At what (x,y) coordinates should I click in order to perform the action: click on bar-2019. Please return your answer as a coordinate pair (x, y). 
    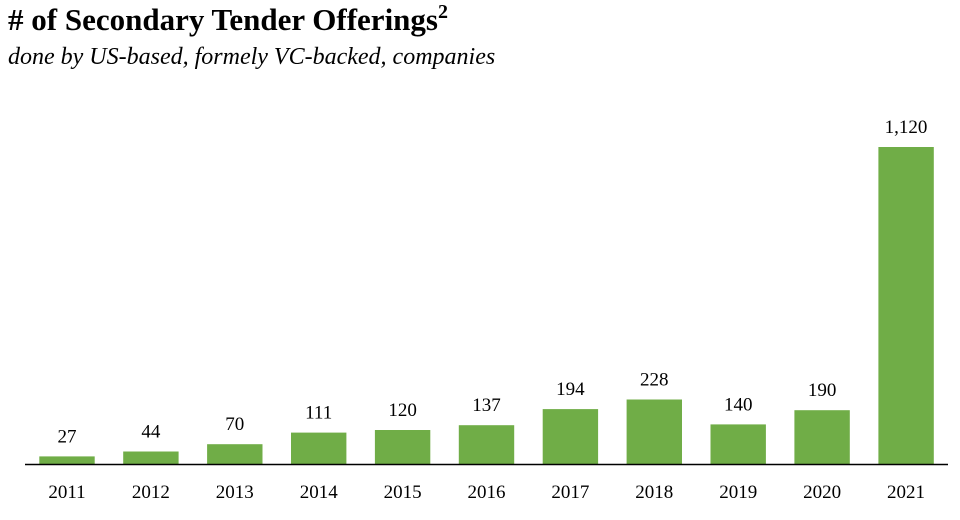
    Looking at the image, I should click on (738, 444).